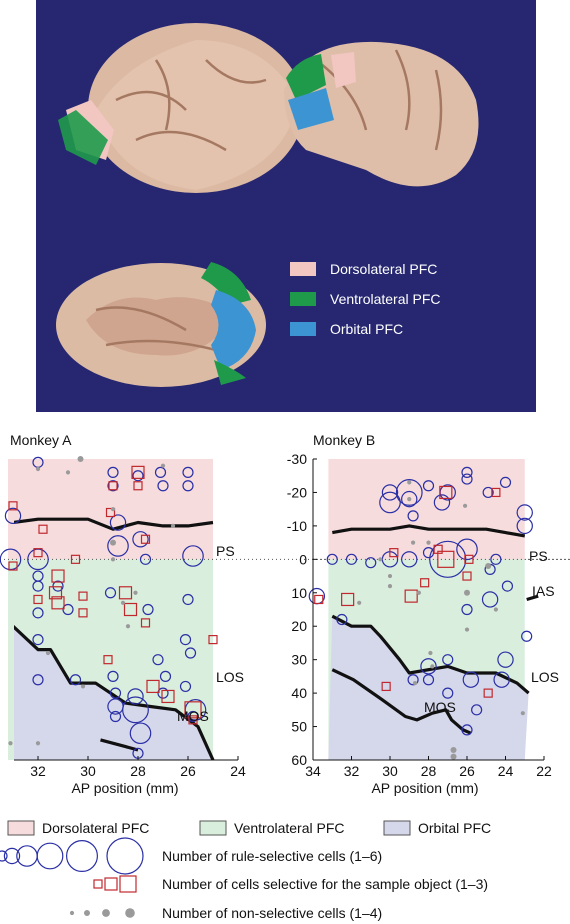  Describe the element at coordinates (429, 531) in the screenshot. I see `sulcus-ps` at that location.